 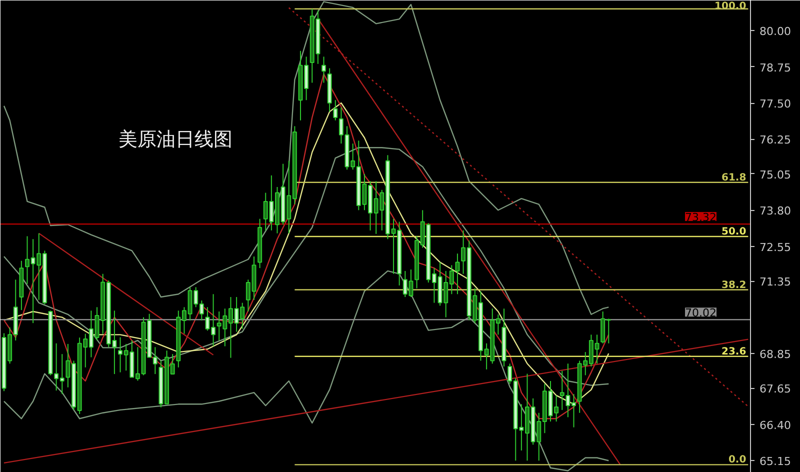 What do you see at coordinates (734, 352) in the screenshot?
I see `series-label: 23.6` at bounding box center [734, 352].